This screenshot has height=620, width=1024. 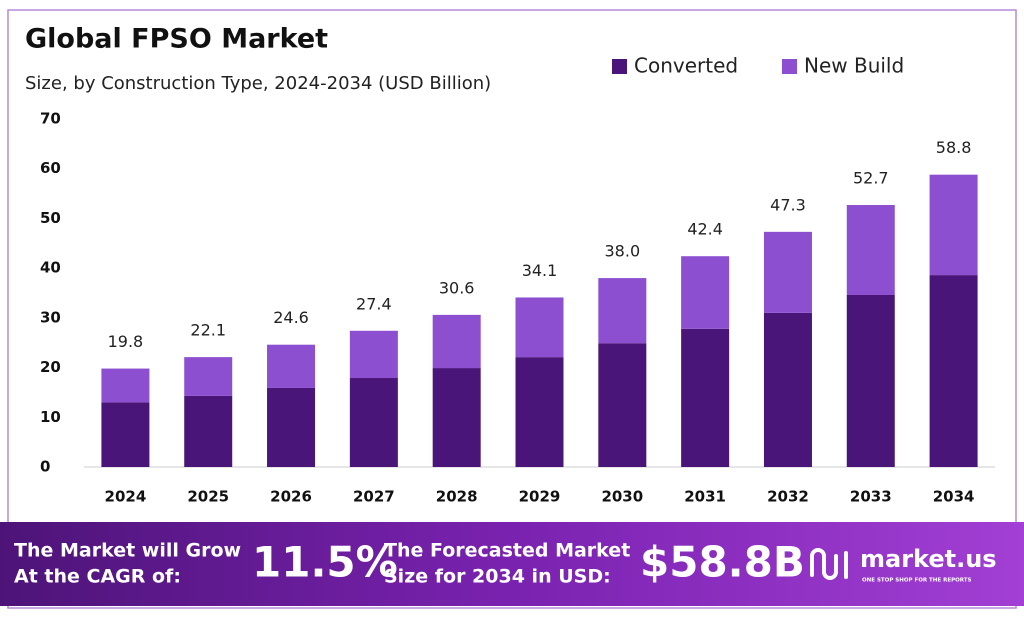 What do you see at coordinates (824, 564) in the screenshot?
I see `logo-mark` at bounding box center [824, 564].